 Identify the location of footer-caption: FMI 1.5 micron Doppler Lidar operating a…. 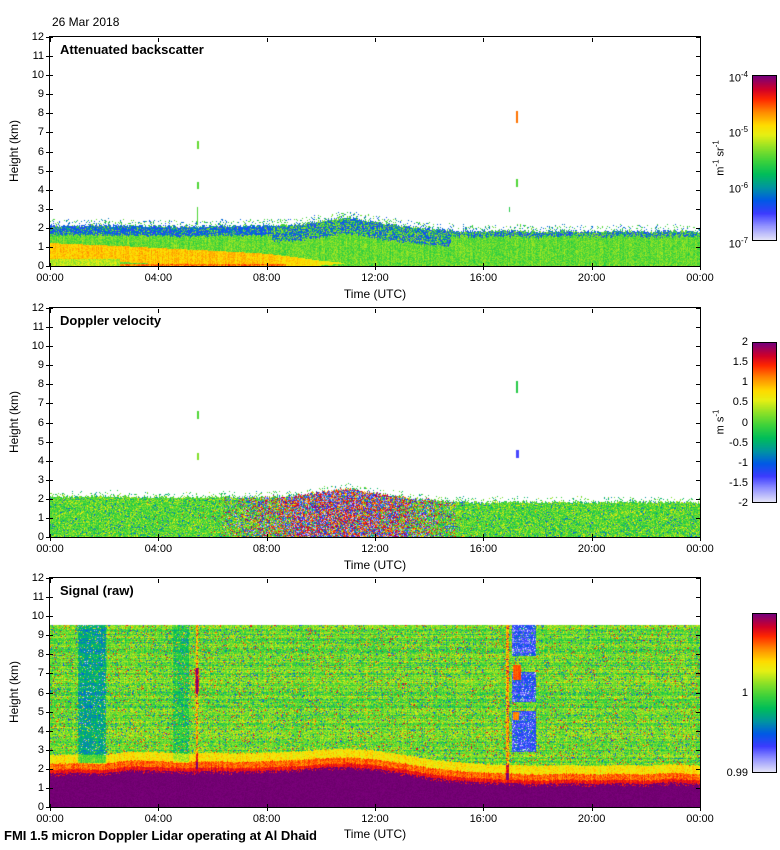
(160, 835).